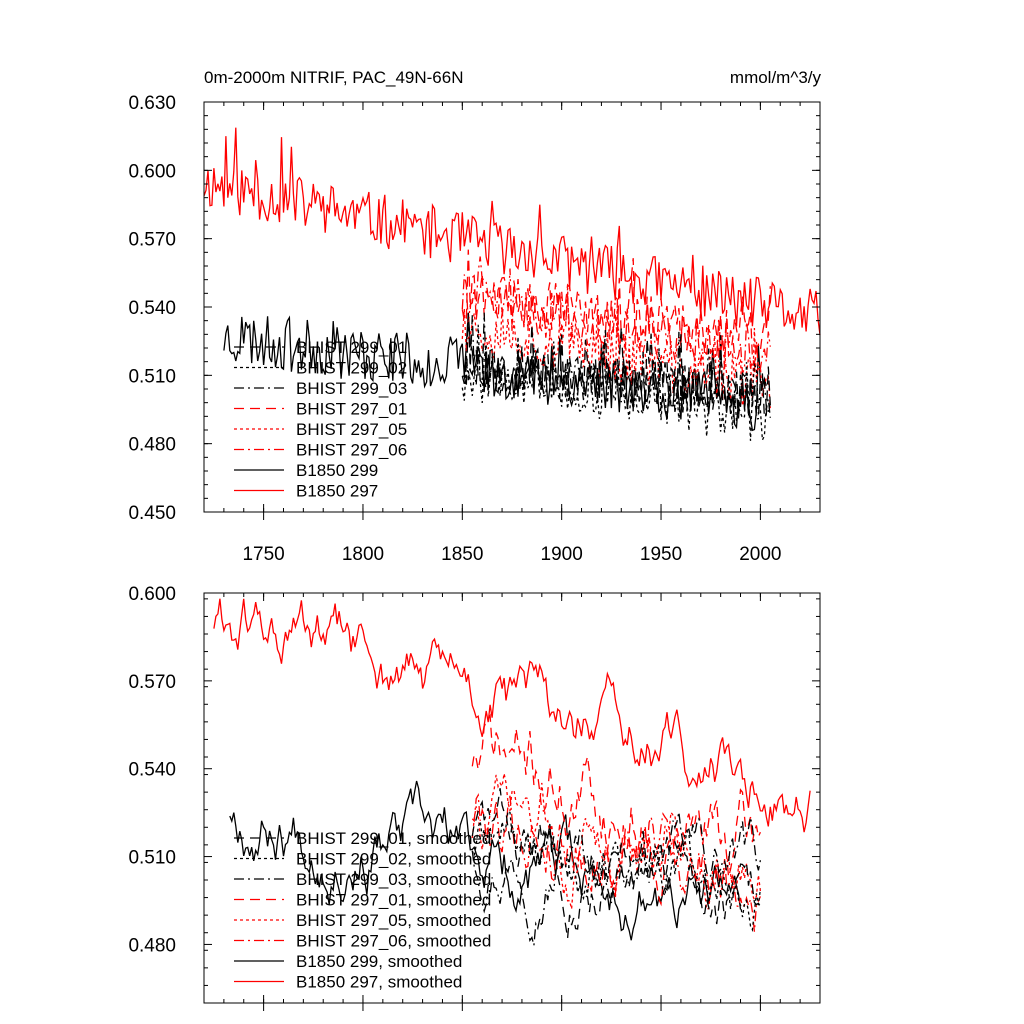 The image size is (1024, 1024). I want to click on series-line-b1850-299-smoothed, so click(485, 860).